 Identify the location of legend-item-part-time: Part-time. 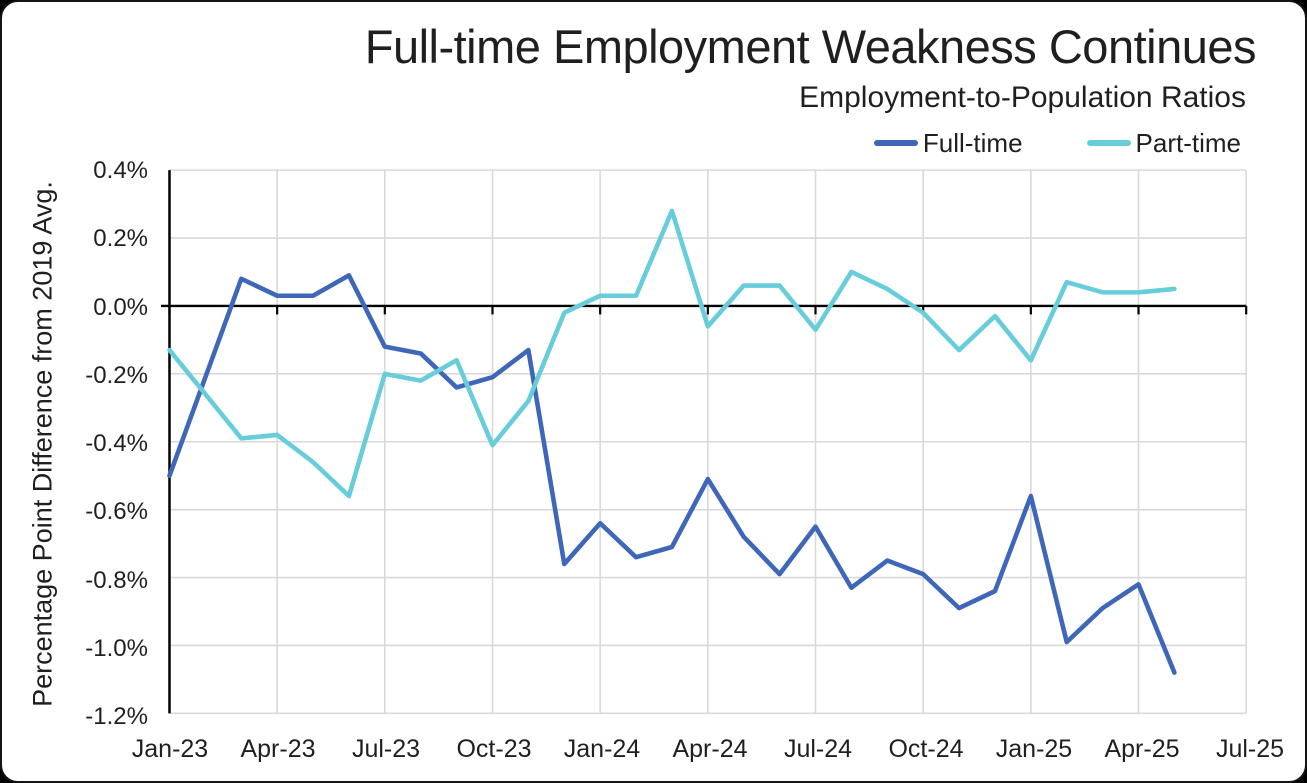
(1163, 143).